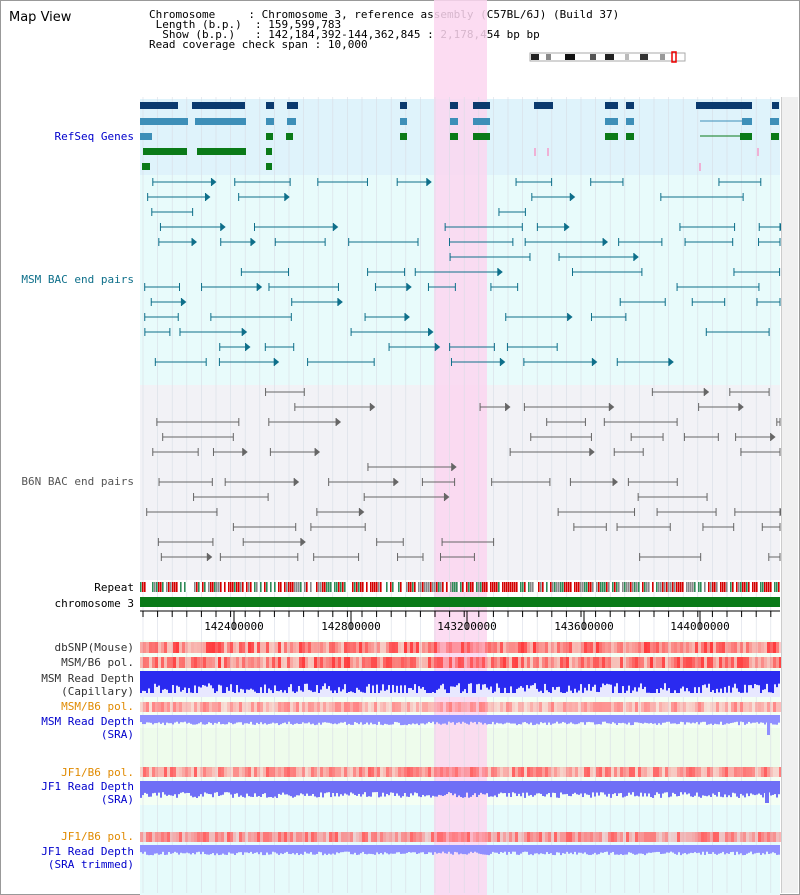  I want to click on vertical-scrollbar, so click(789, 495).